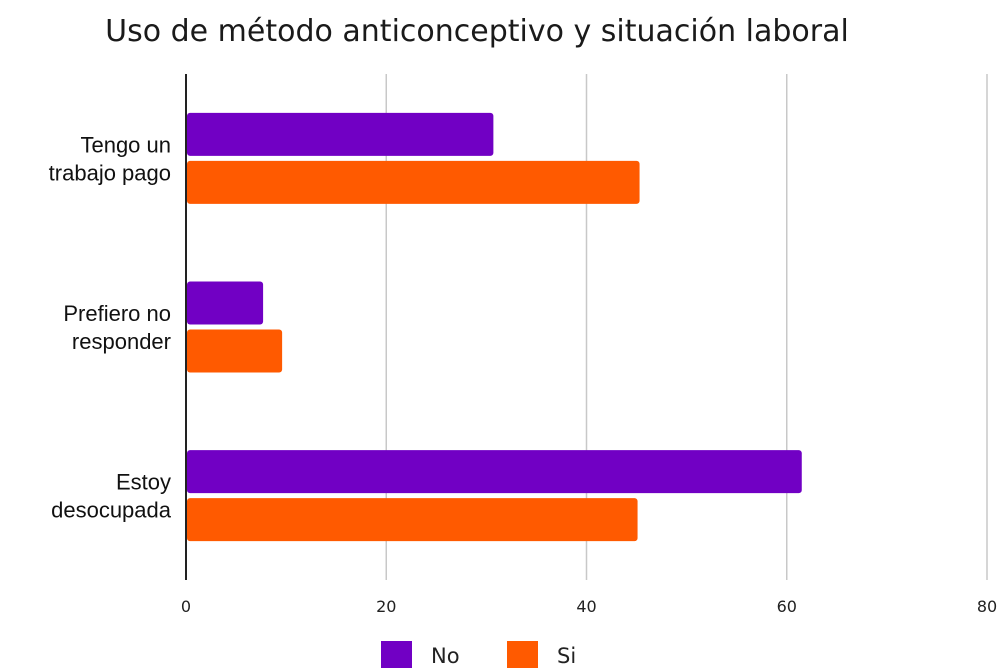 Image resolution: width=999 pixels, height=668 pixels. Describe the element at coordinates (117, 313) in the screenshot. I see `category-label: Prefiero no` at that location.